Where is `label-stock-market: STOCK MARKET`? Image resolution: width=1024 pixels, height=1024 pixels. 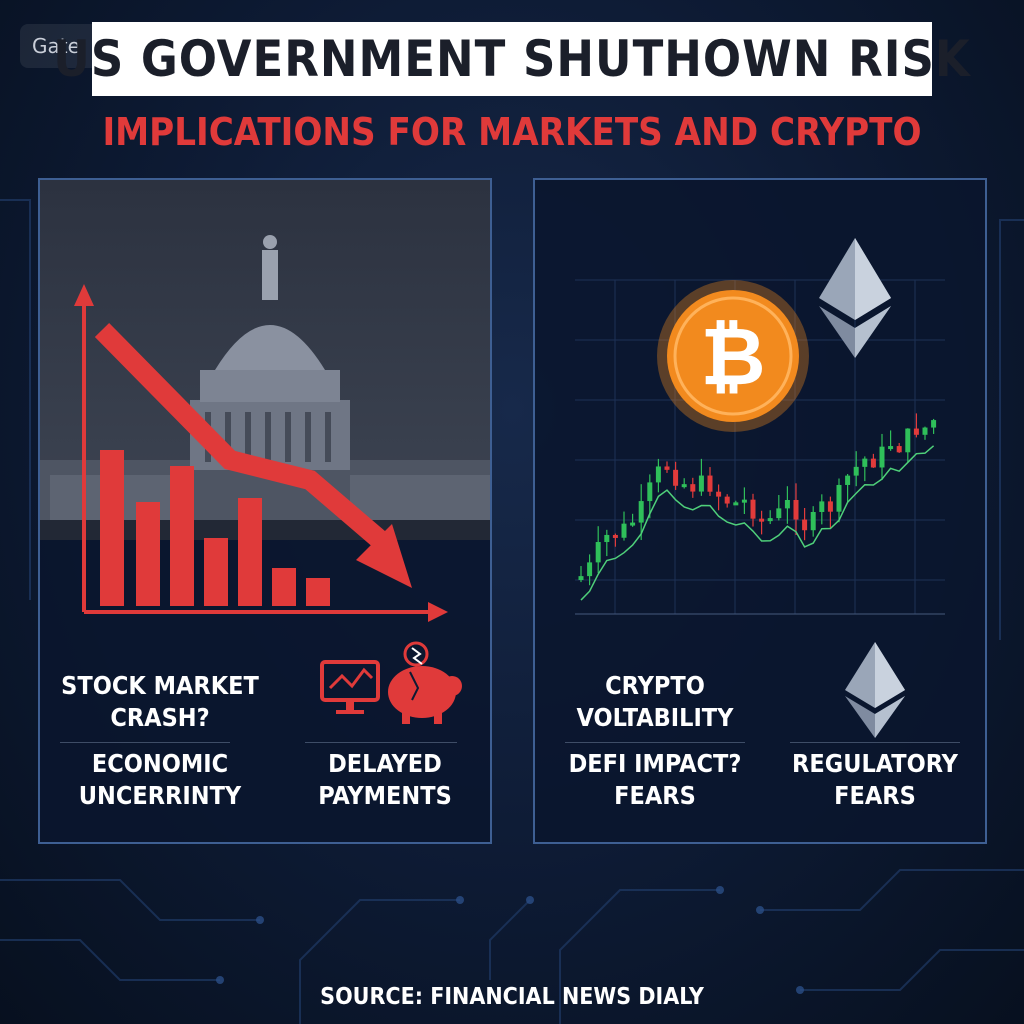
label-stock-market: STOCK MARKET is located at coordinates (160, 685).